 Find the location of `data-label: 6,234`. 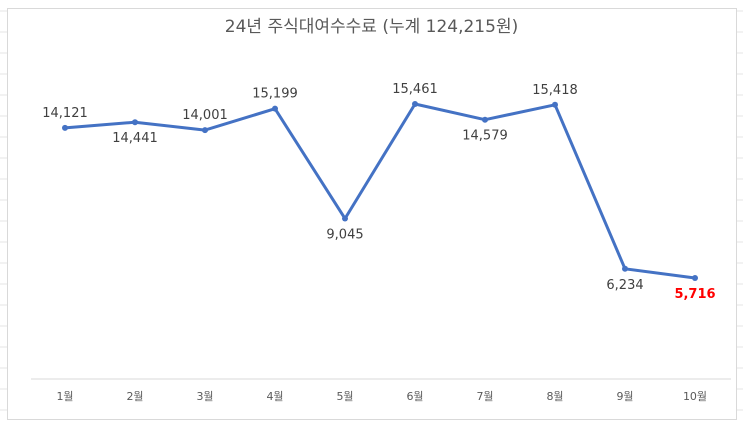

data-label: 6,234 is located at coordinates (624, 285).